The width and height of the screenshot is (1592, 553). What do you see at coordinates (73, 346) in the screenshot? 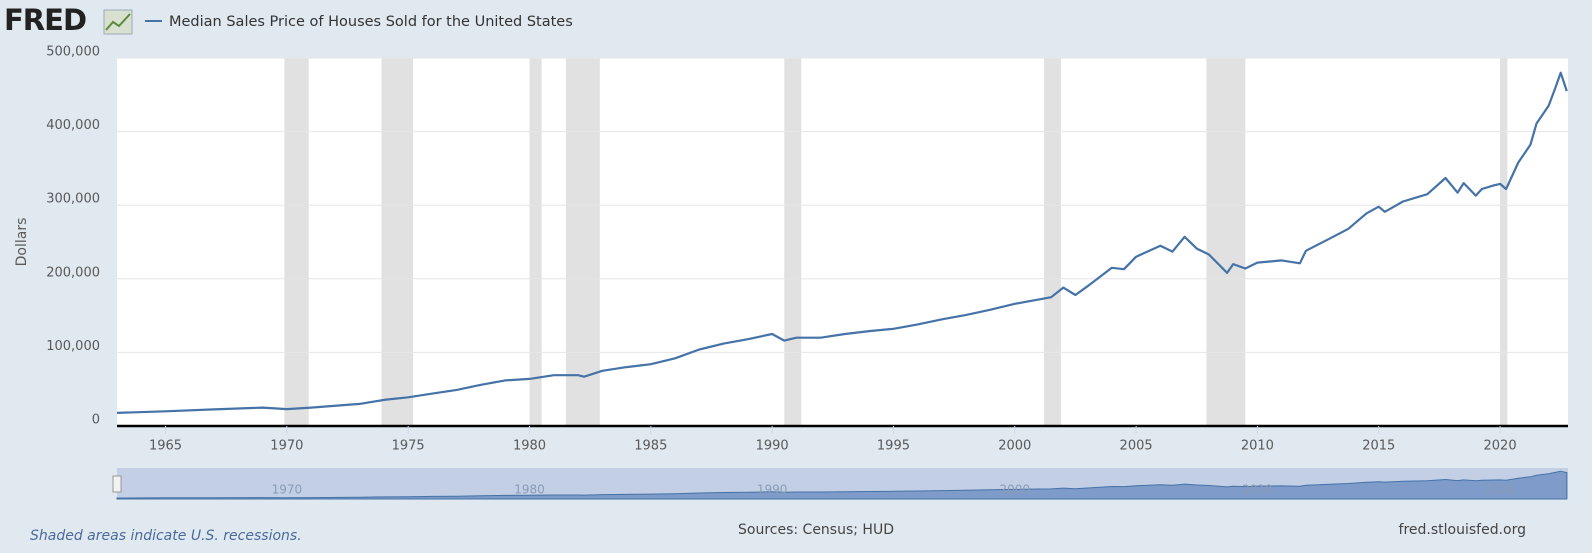
I see `y-tick-label: 100,000` at bounding box center [73, 346].